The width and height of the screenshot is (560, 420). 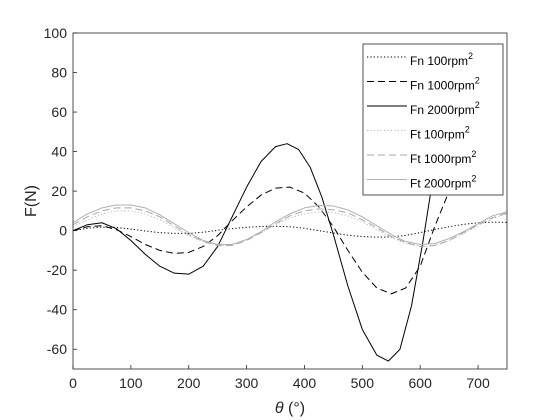 What do you see at coordinates (279, 408) in the screenshot?
I see `x-axis-label-symbol: θ` at bounding box center [279, 408].